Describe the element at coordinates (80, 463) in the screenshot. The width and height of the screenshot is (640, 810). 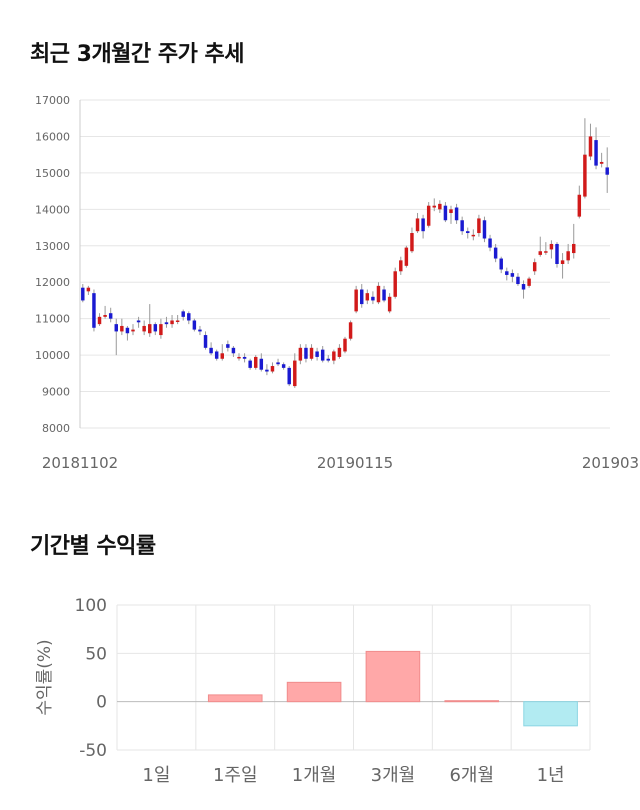
I see `x-tick-label: 20181102` at that location.